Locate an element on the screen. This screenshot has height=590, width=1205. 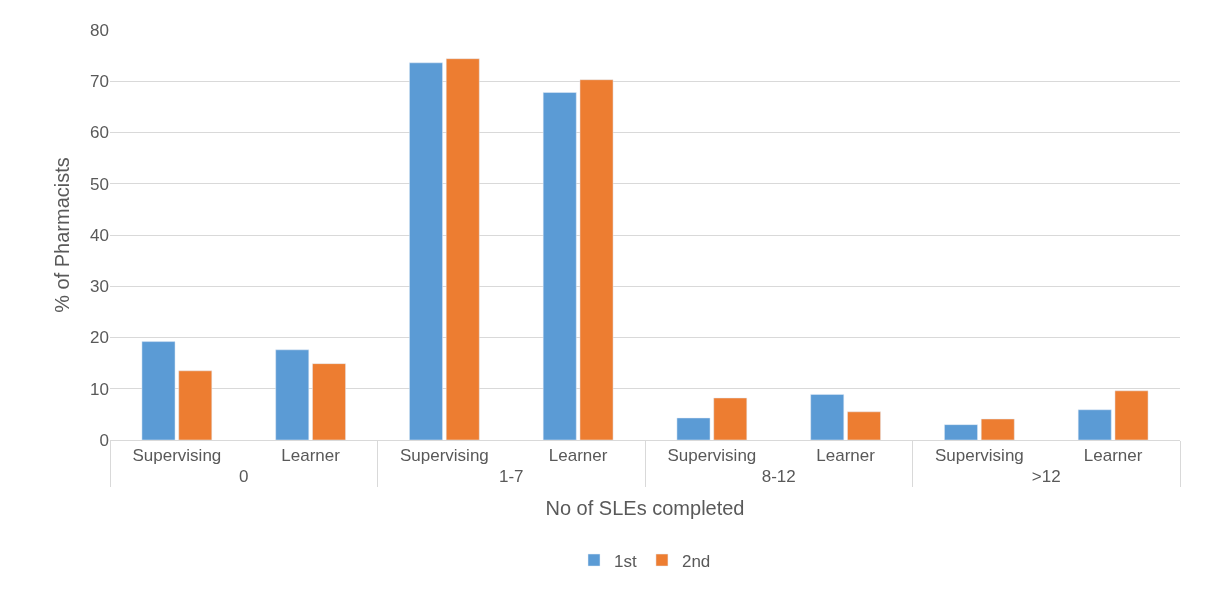
y-tick-label: 40 is located at coordinates (99, 235).